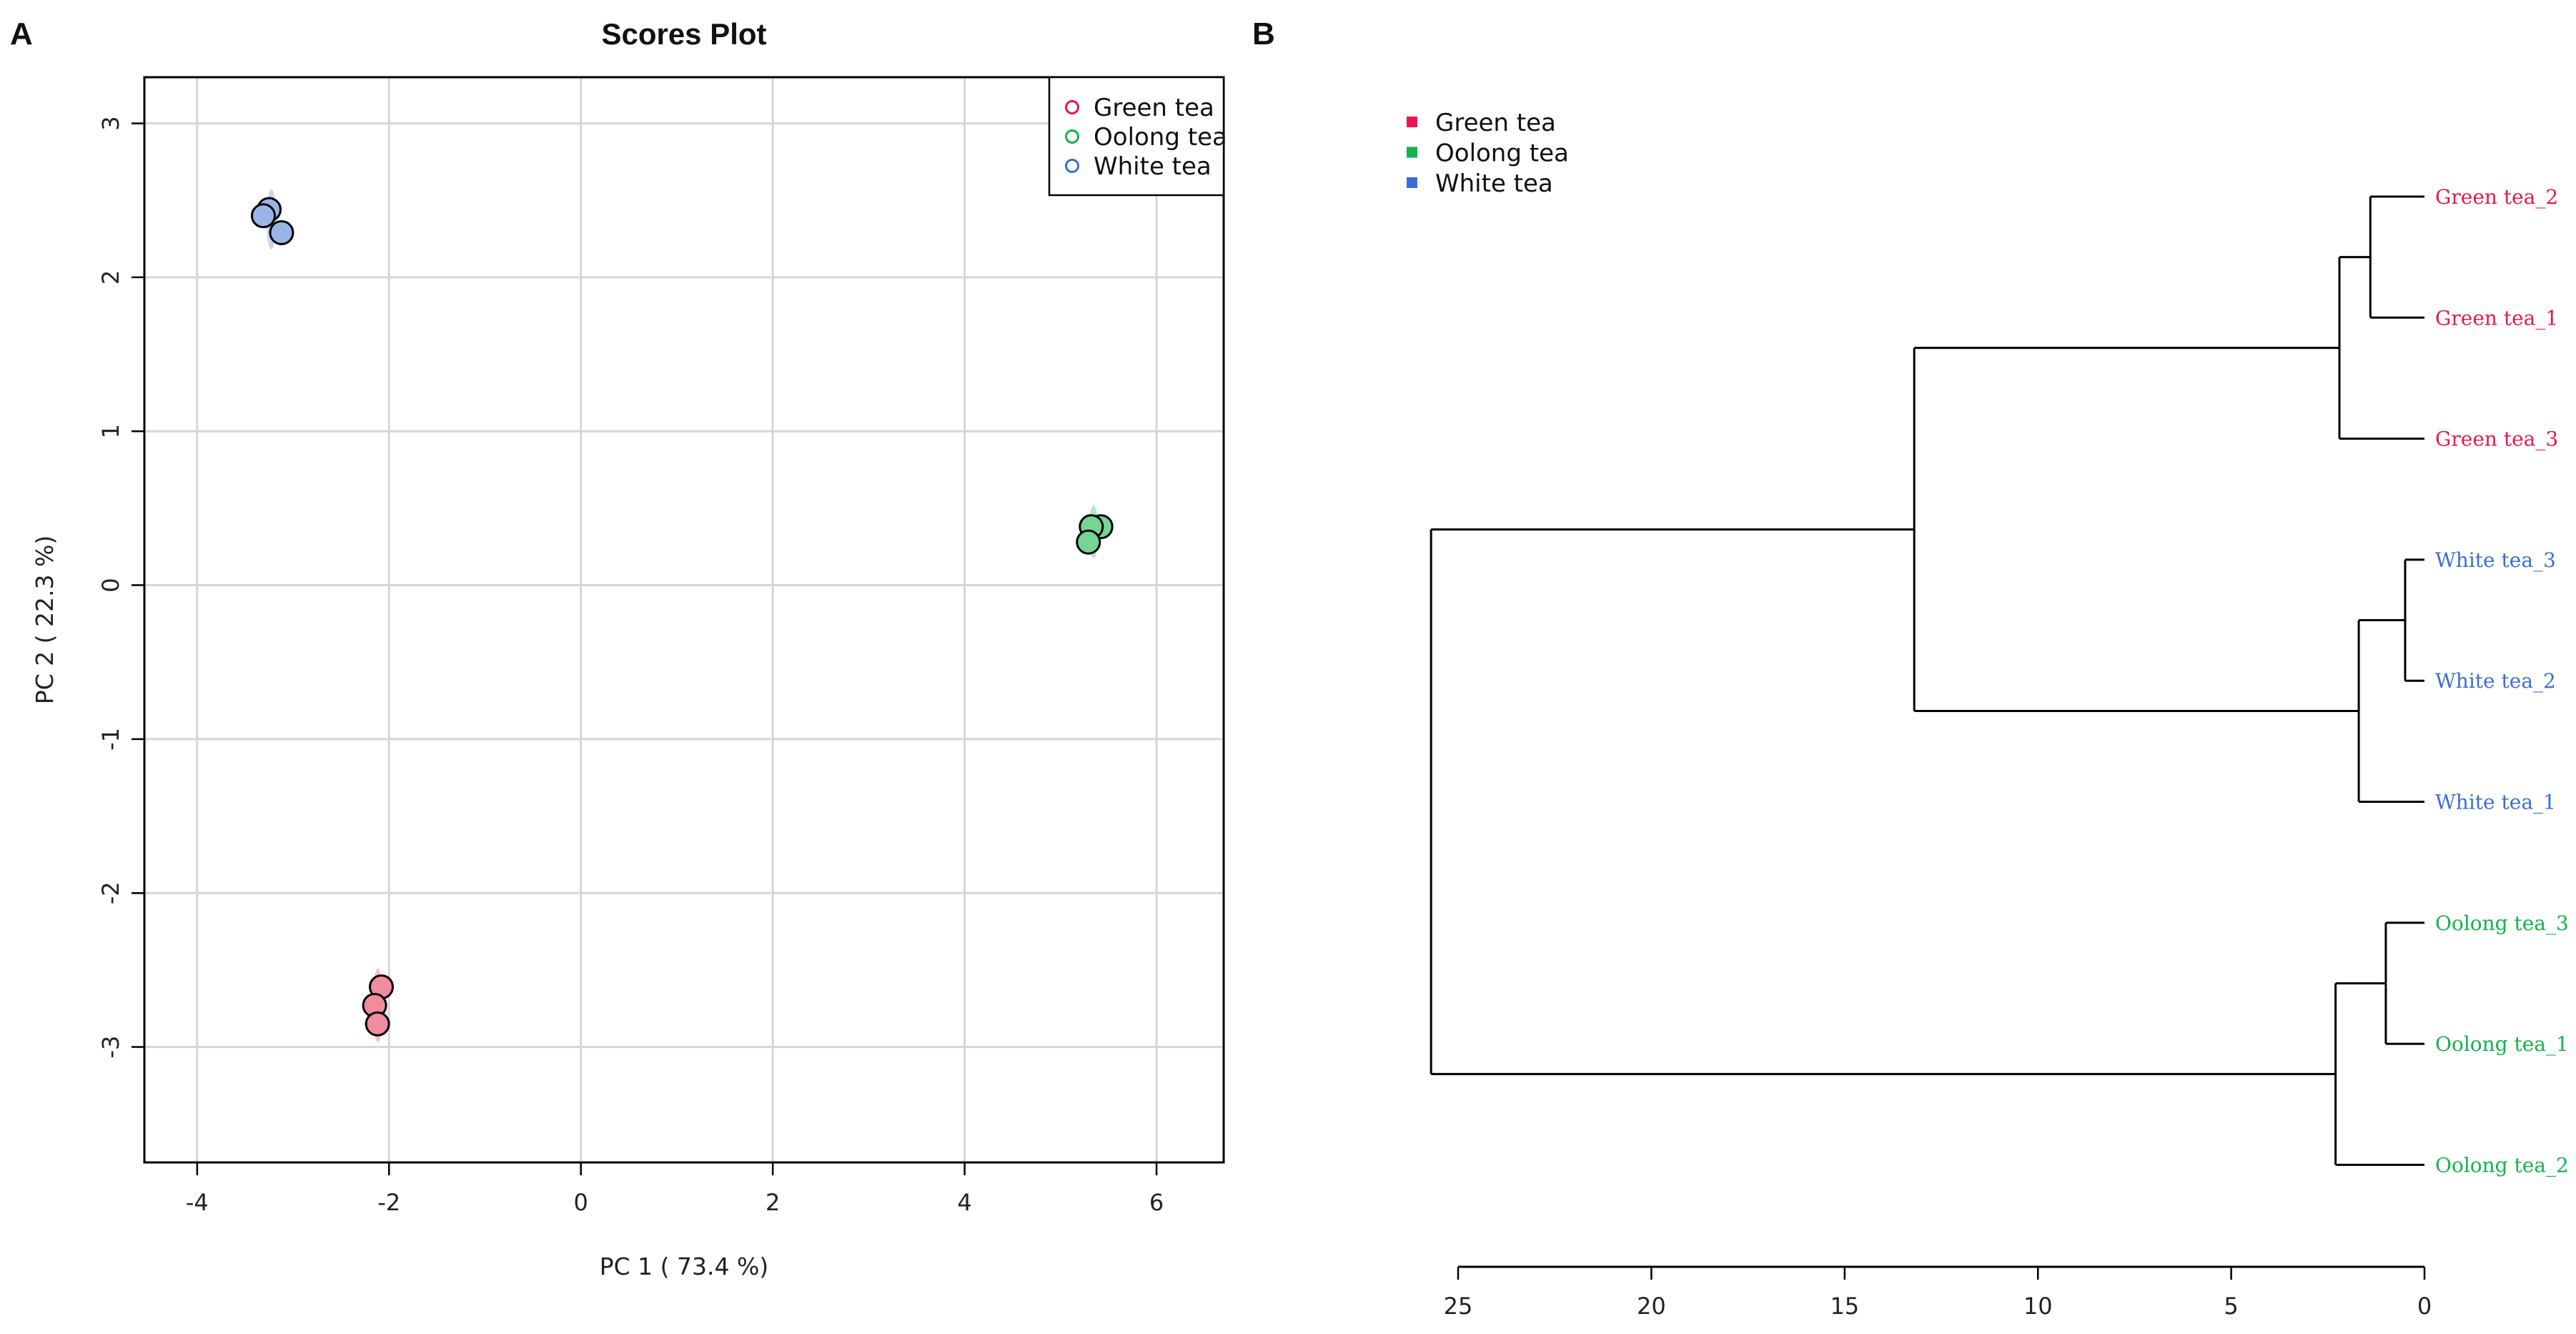  I want to click on x-tick-label: 2, so click(773, 1203).